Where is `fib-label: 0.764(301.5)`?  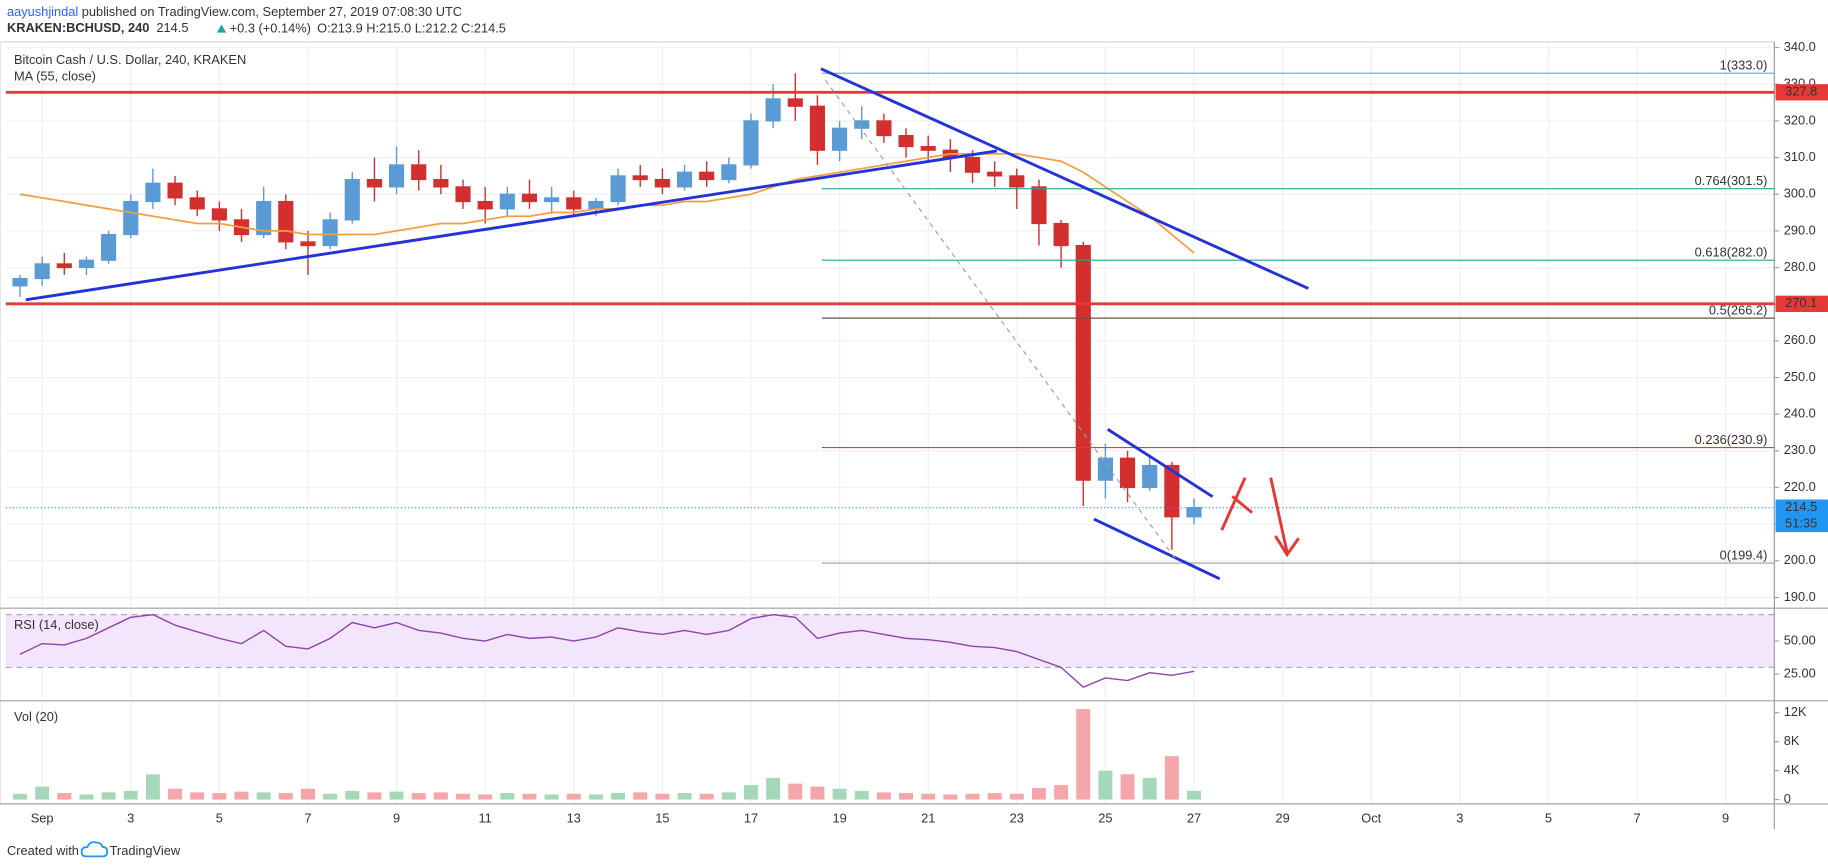
fib-label: 0.764(301.5) is located at coordinates (1731, 180).